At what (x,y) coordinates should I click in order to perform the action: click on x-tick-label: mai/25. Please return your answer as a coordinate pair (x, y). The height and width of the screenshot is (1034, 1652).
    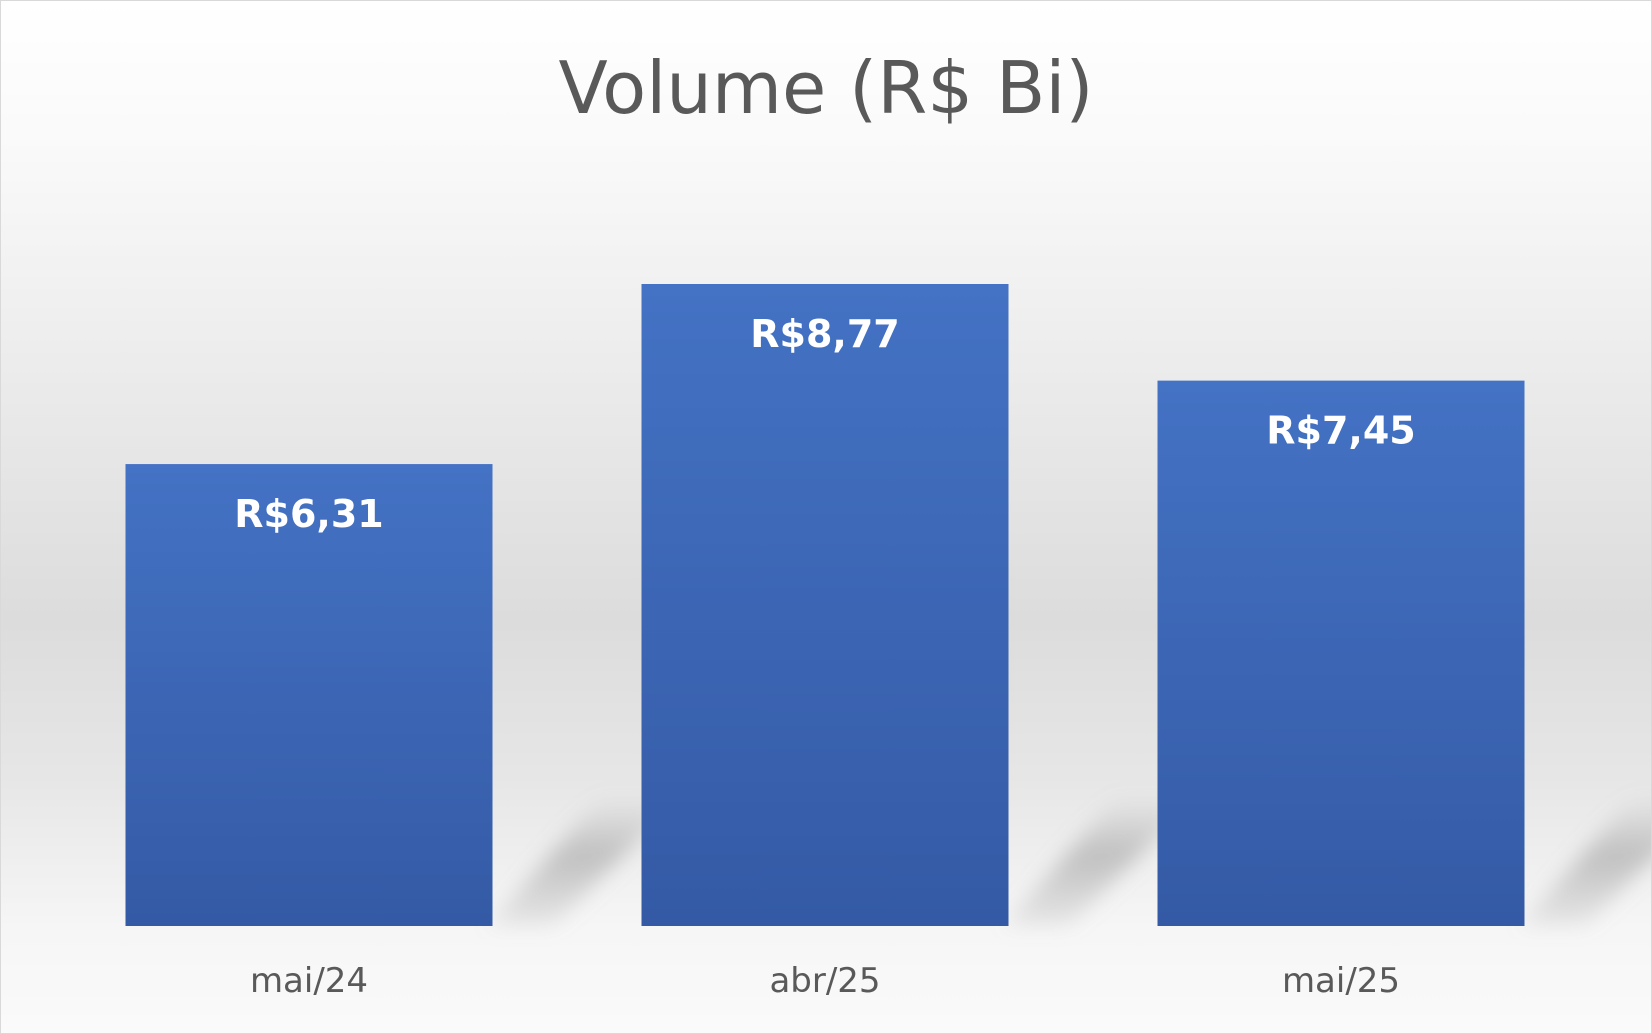
    Looking at the image, I should click on (1341, 981).